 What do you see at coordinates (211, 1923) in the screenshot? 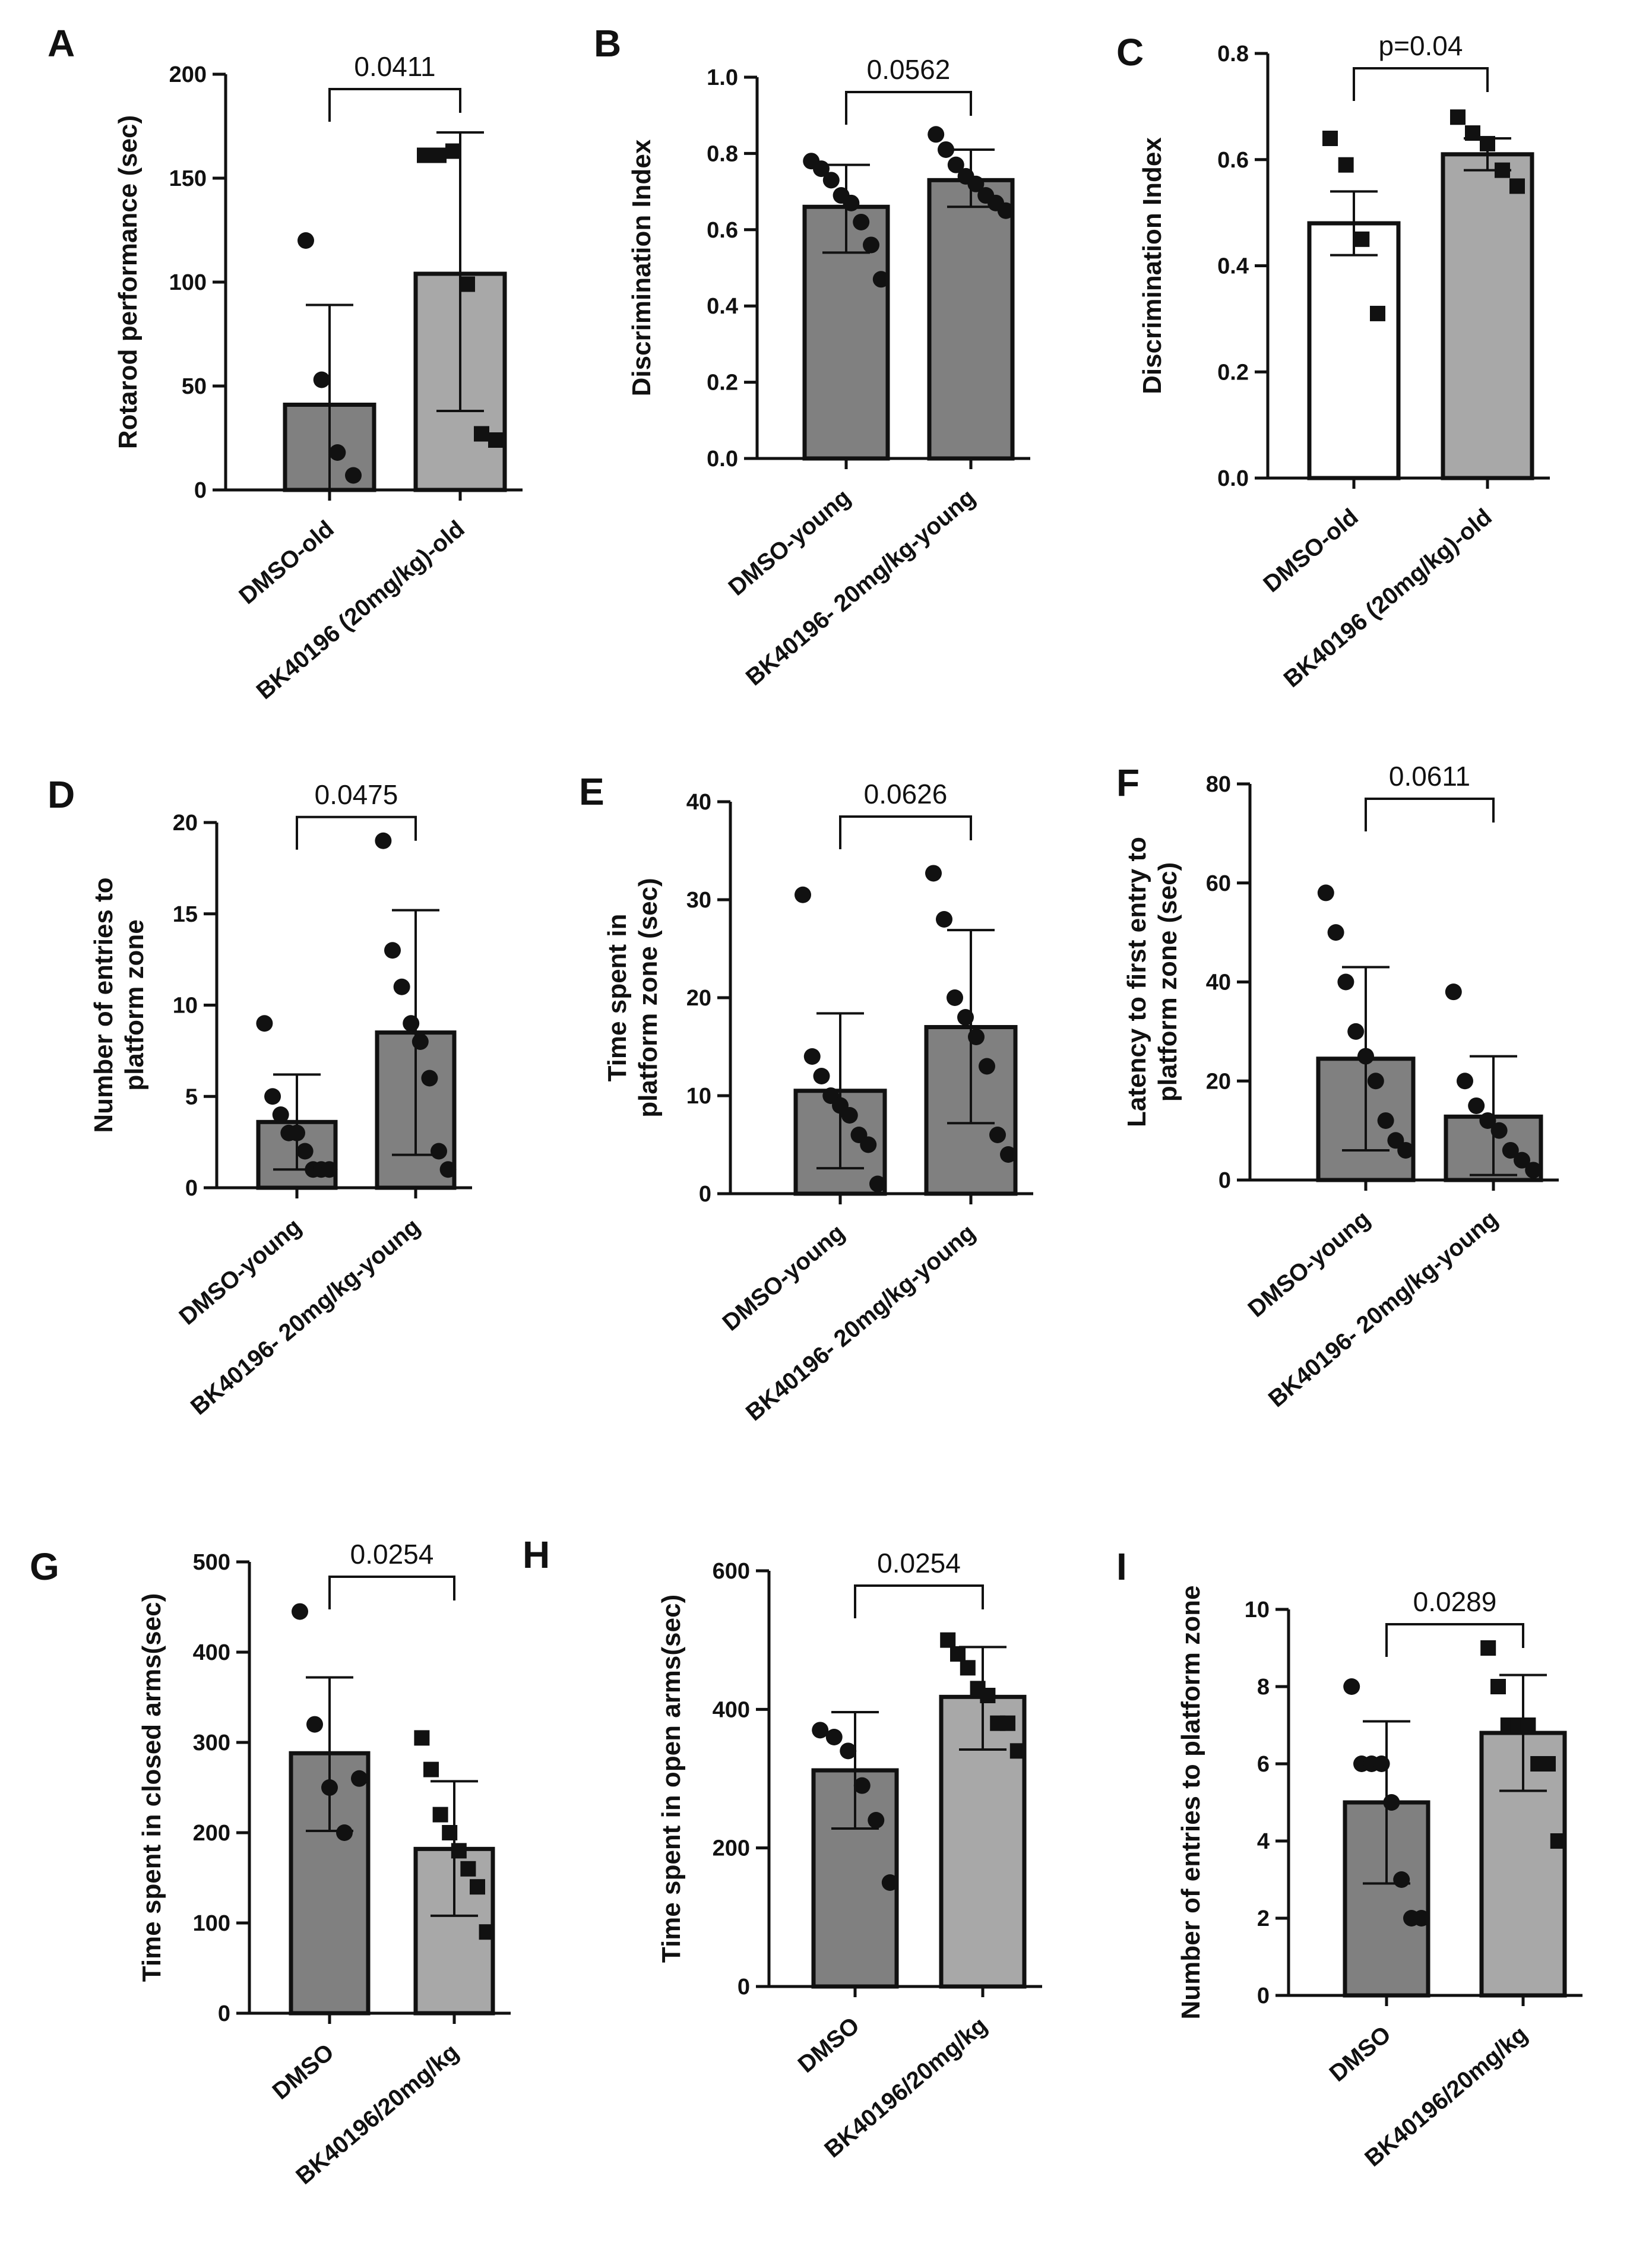
I see `y-tick-label: 100` at bounding box center [211, 1923].